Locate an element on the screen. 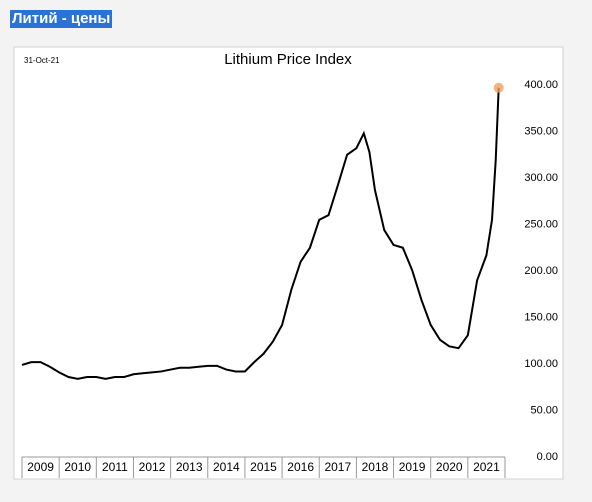 The width and height of the screenshot is (592, 502). x-tick-label: 2019 is located at coordinates (412, 467).